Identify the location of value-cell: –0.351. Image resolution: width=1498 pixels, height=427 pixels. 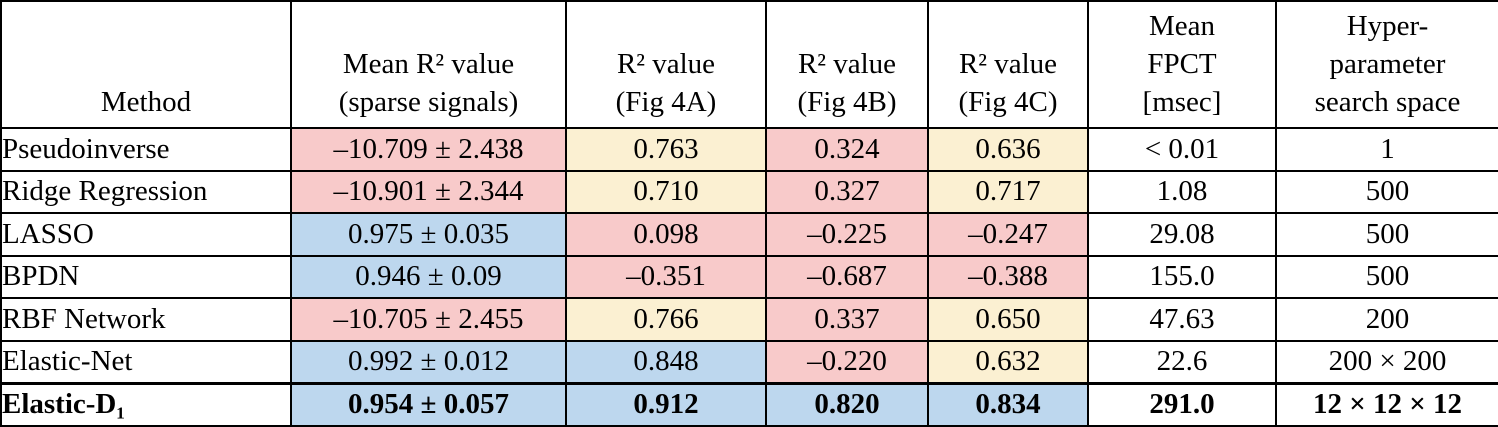
(666, 277).